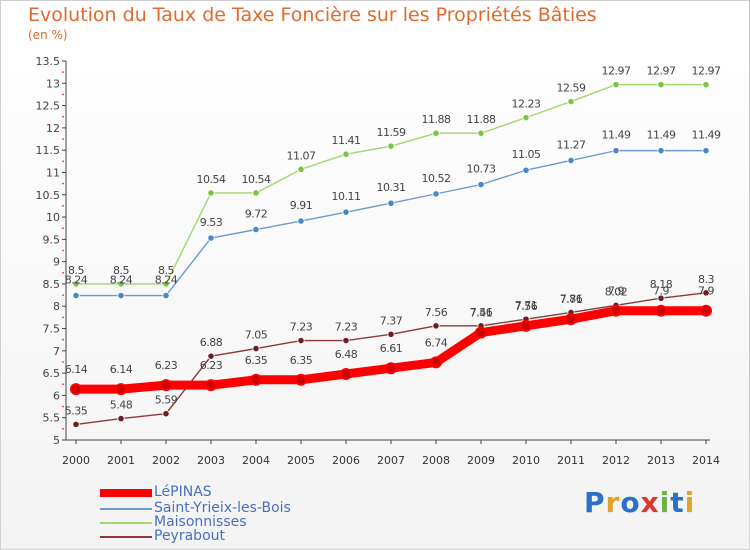  I want to click on y-tick-label: 12.5, so click(48, 106).